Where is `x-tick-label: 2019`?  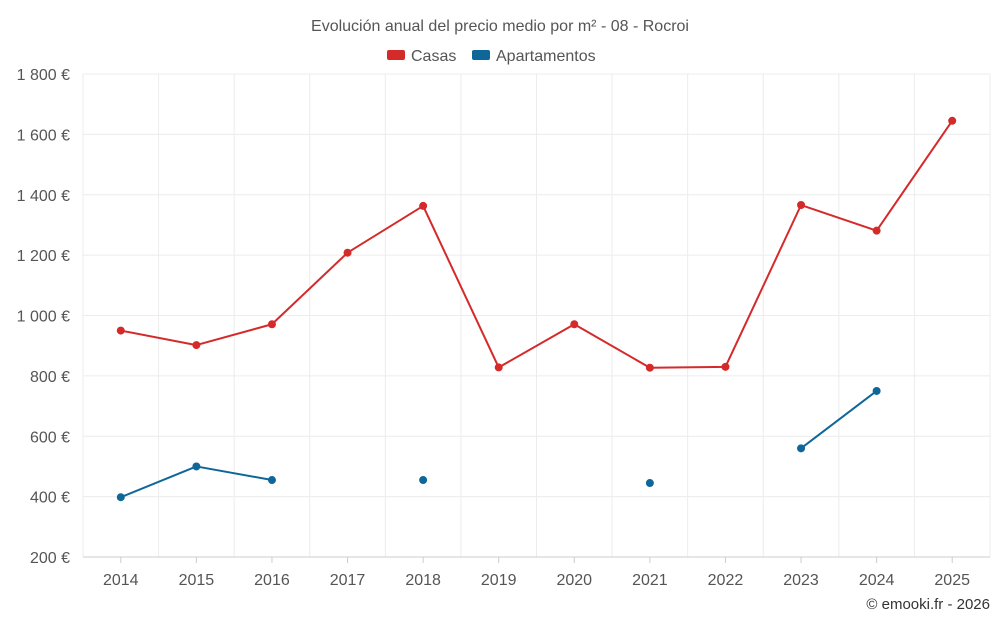 x-tick-label: 2019 is located at coordinates (499, 580).